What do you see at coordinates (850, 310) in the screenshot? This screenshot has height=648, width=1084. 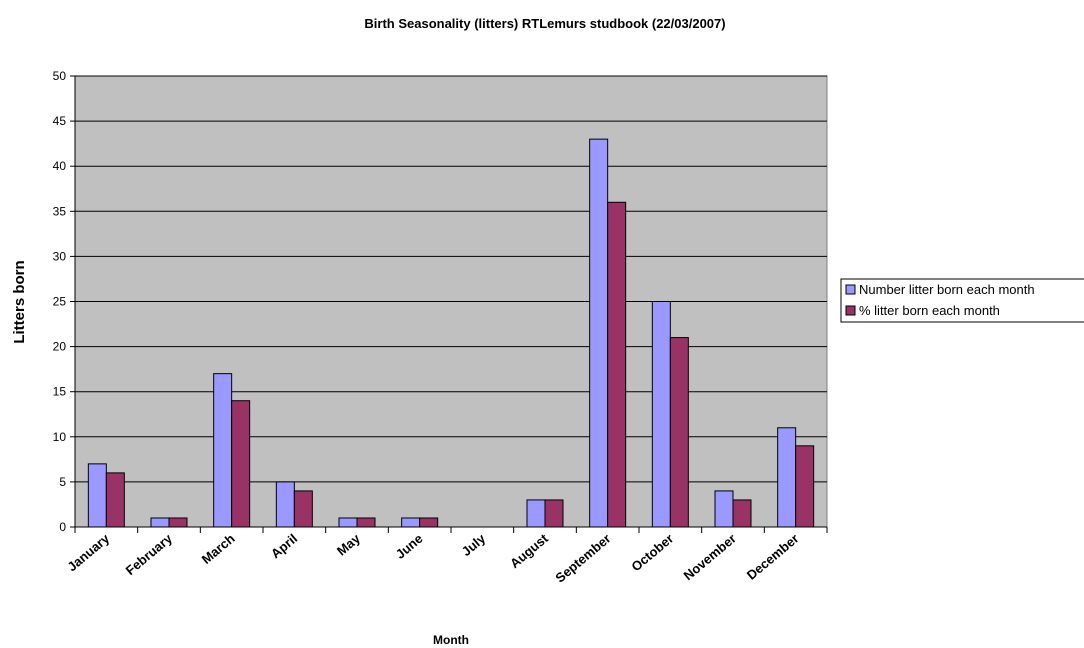 I see `legend-swatch-percent` at bounding box center [850, 310].